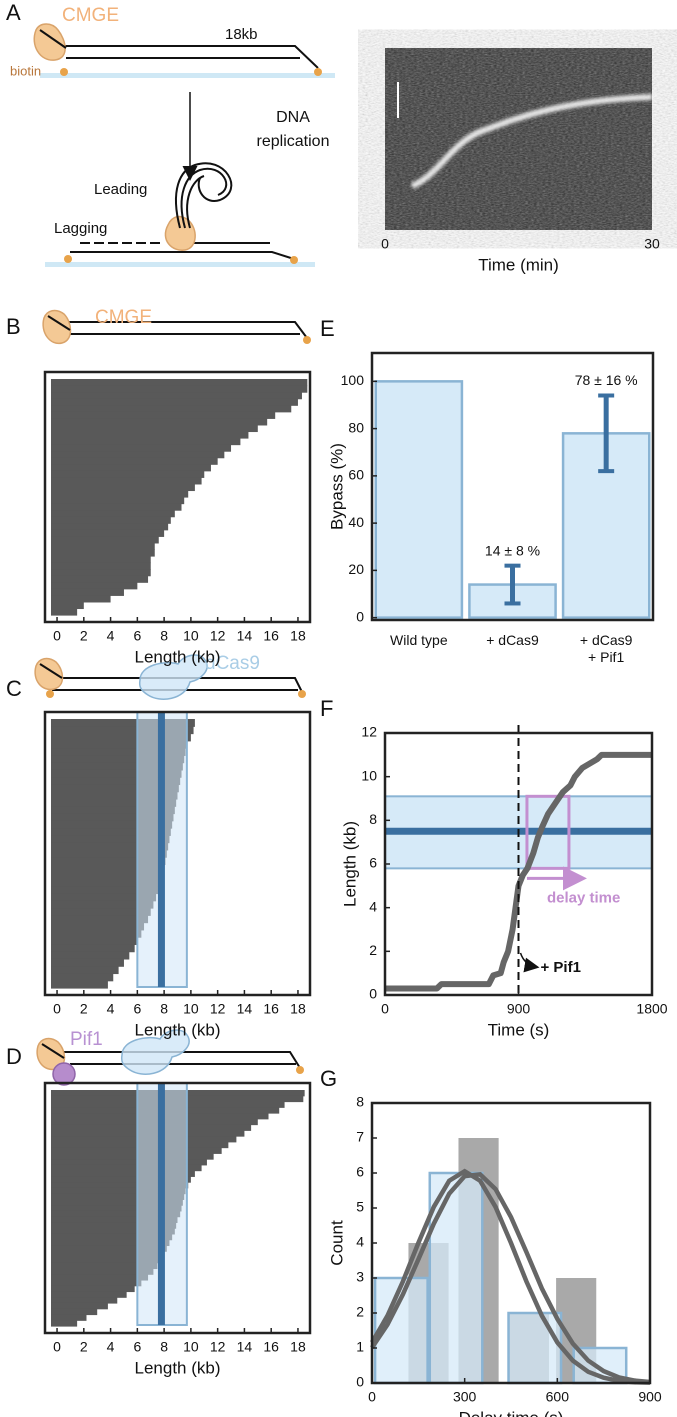 The width and height of the screenshot is (677, 1417). What do you see at coordinates (86, 1039) in the screenshot?
I see `helper-label: Pif1` at bounding box center [86, 1039].